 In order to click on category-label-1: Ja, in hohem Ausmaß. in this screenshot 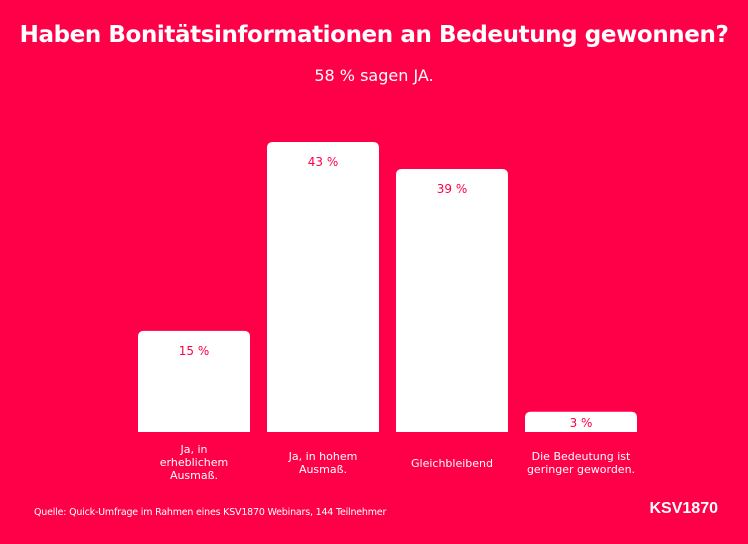, I will do `click(323, 463)`.